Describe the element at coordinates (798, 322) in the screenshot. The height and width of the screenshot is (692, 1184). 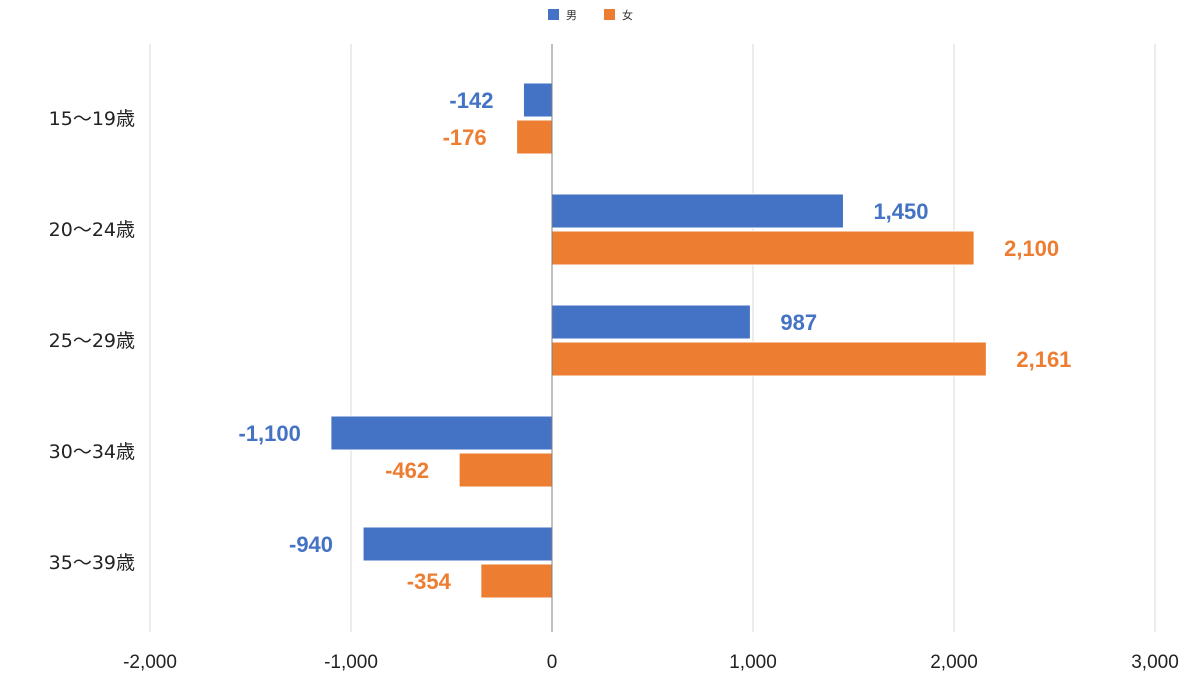
I see `data-label: 987` at that location.